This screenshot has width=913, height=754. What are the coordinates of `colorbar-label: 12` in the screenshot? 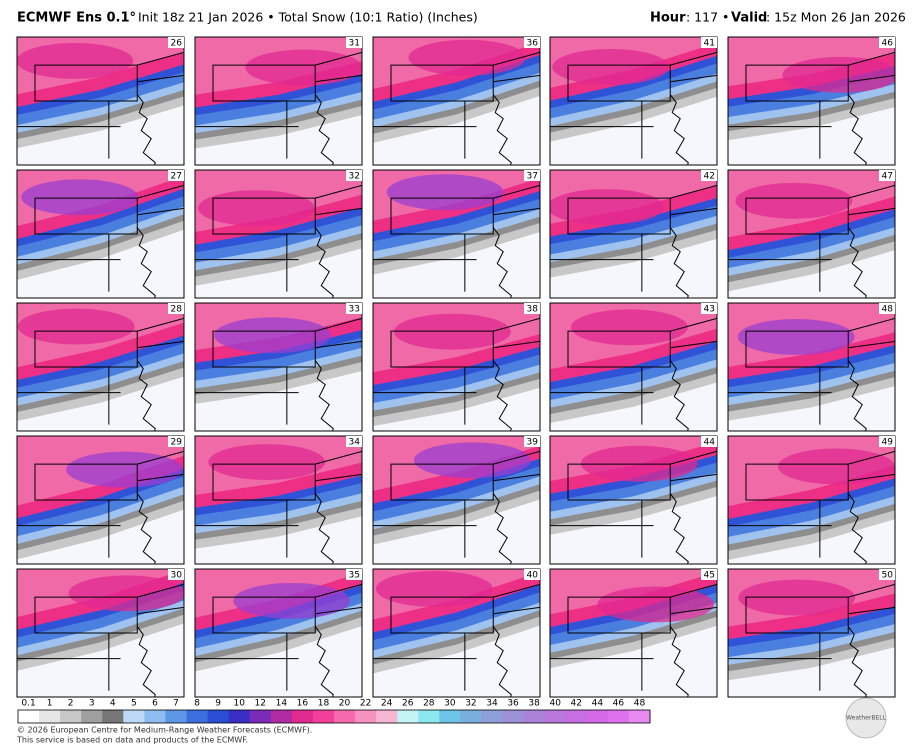 It's located at (260, 704).